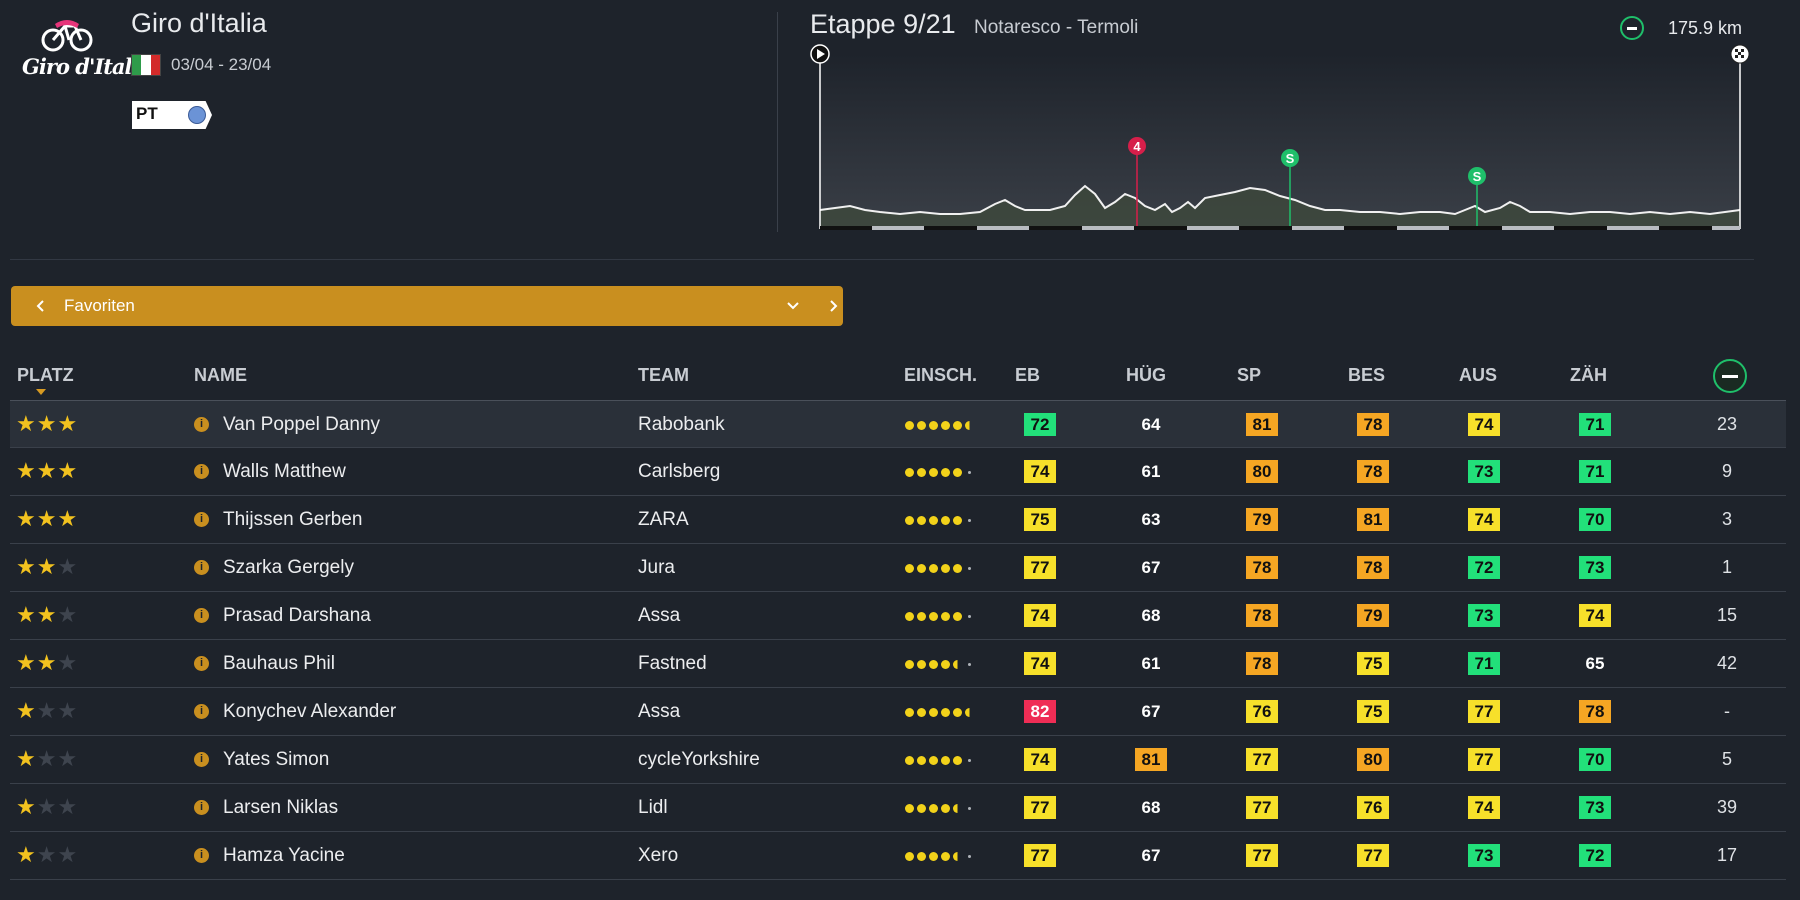 This screenshot has height=900, width=1800. I want to click on table-row: ★★★ i Prasad Darshana Assa 74 68 78 79 73 74 15, so click(898, 616).